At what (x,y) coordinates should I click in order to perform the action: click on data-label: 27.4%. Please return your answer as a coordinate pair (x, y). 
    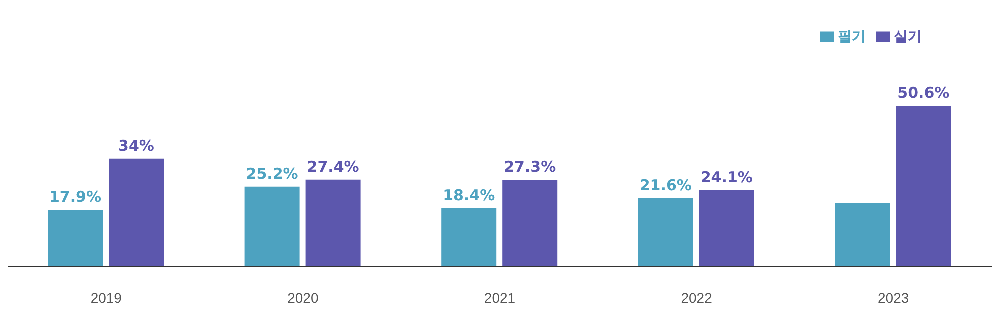
    Looking at the image, I should click on (333, 167).